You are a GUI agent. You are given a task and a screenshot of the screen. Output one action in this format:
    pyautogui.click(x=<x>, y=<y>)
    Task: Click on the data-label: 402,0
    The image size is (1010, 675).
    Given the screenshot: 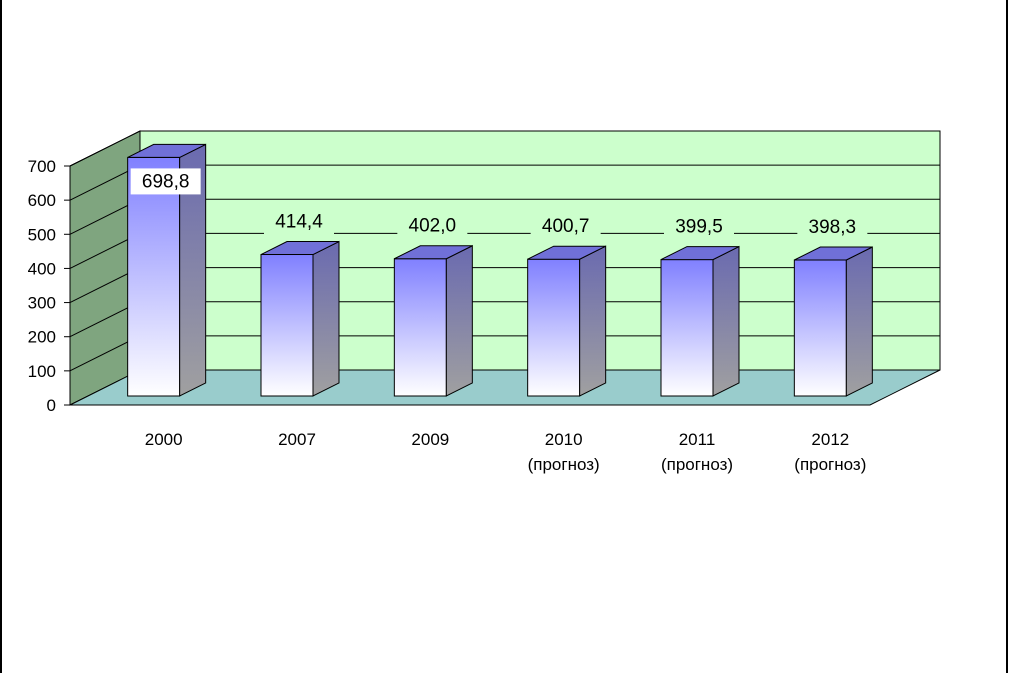 What is the action you would take?
    pyautogui.click(x=433, y=226)
    